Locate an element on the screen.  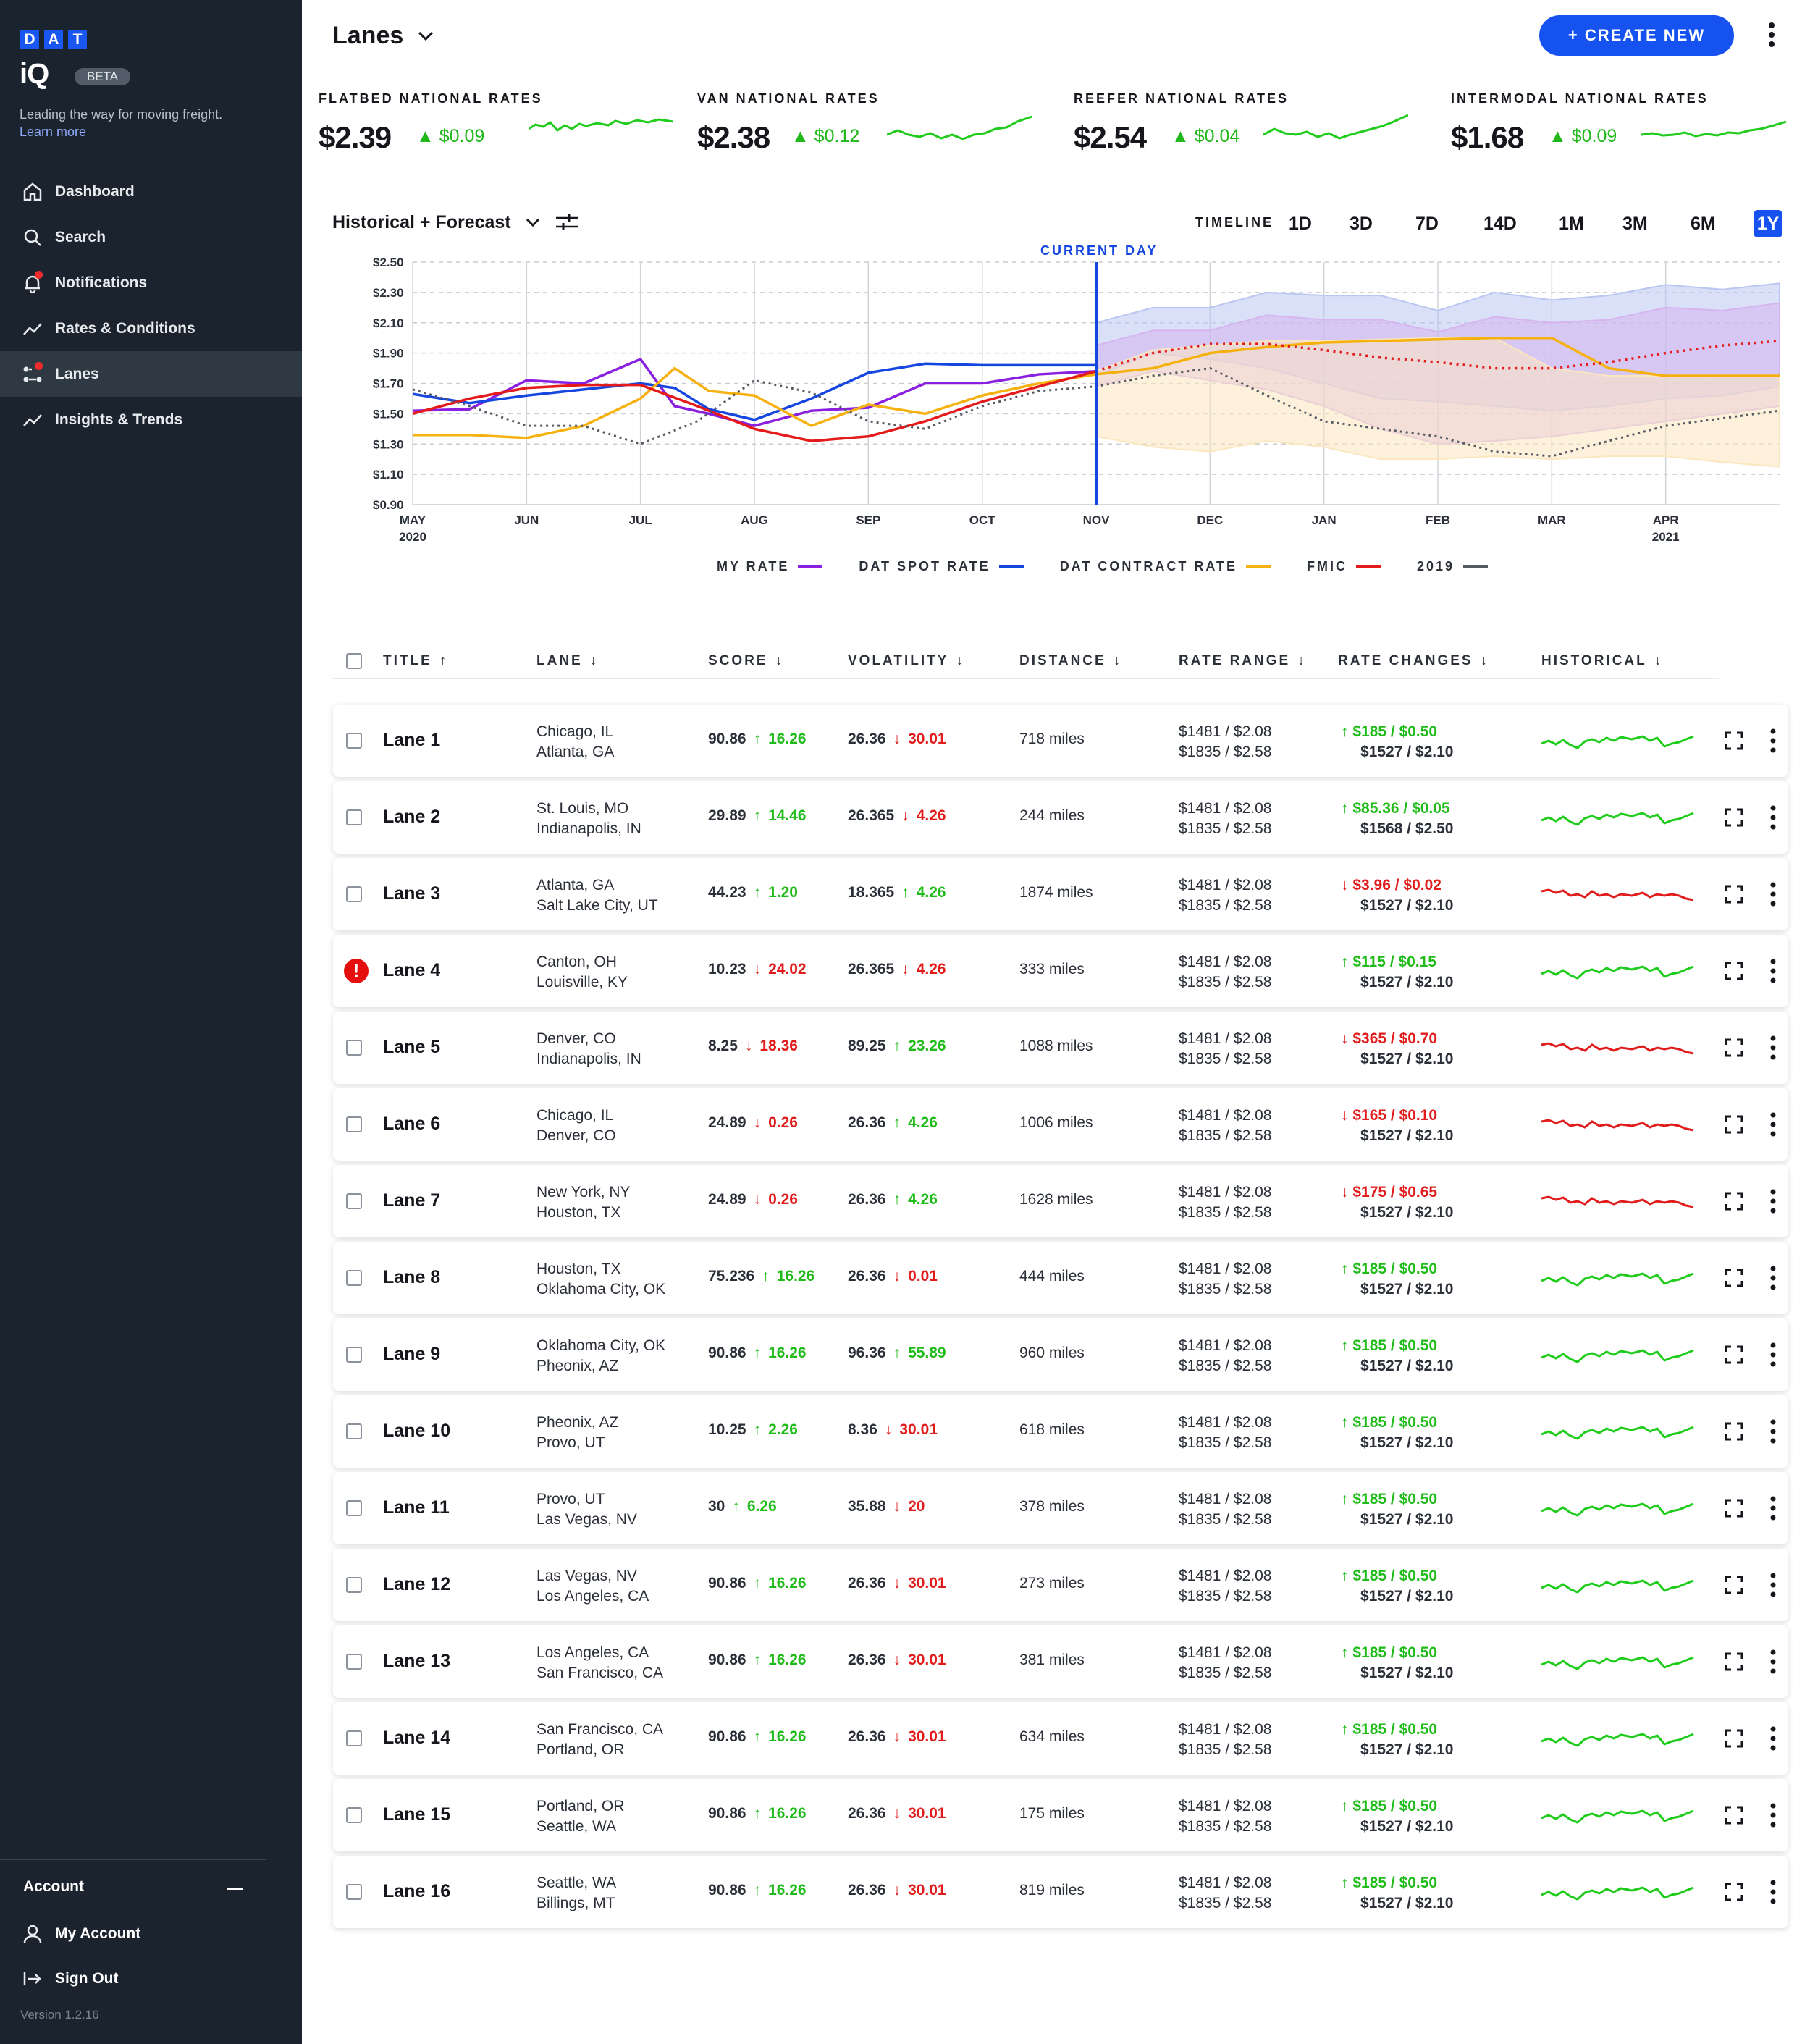
lane-title: Lane 13 is located at coordinates (417, 1661).